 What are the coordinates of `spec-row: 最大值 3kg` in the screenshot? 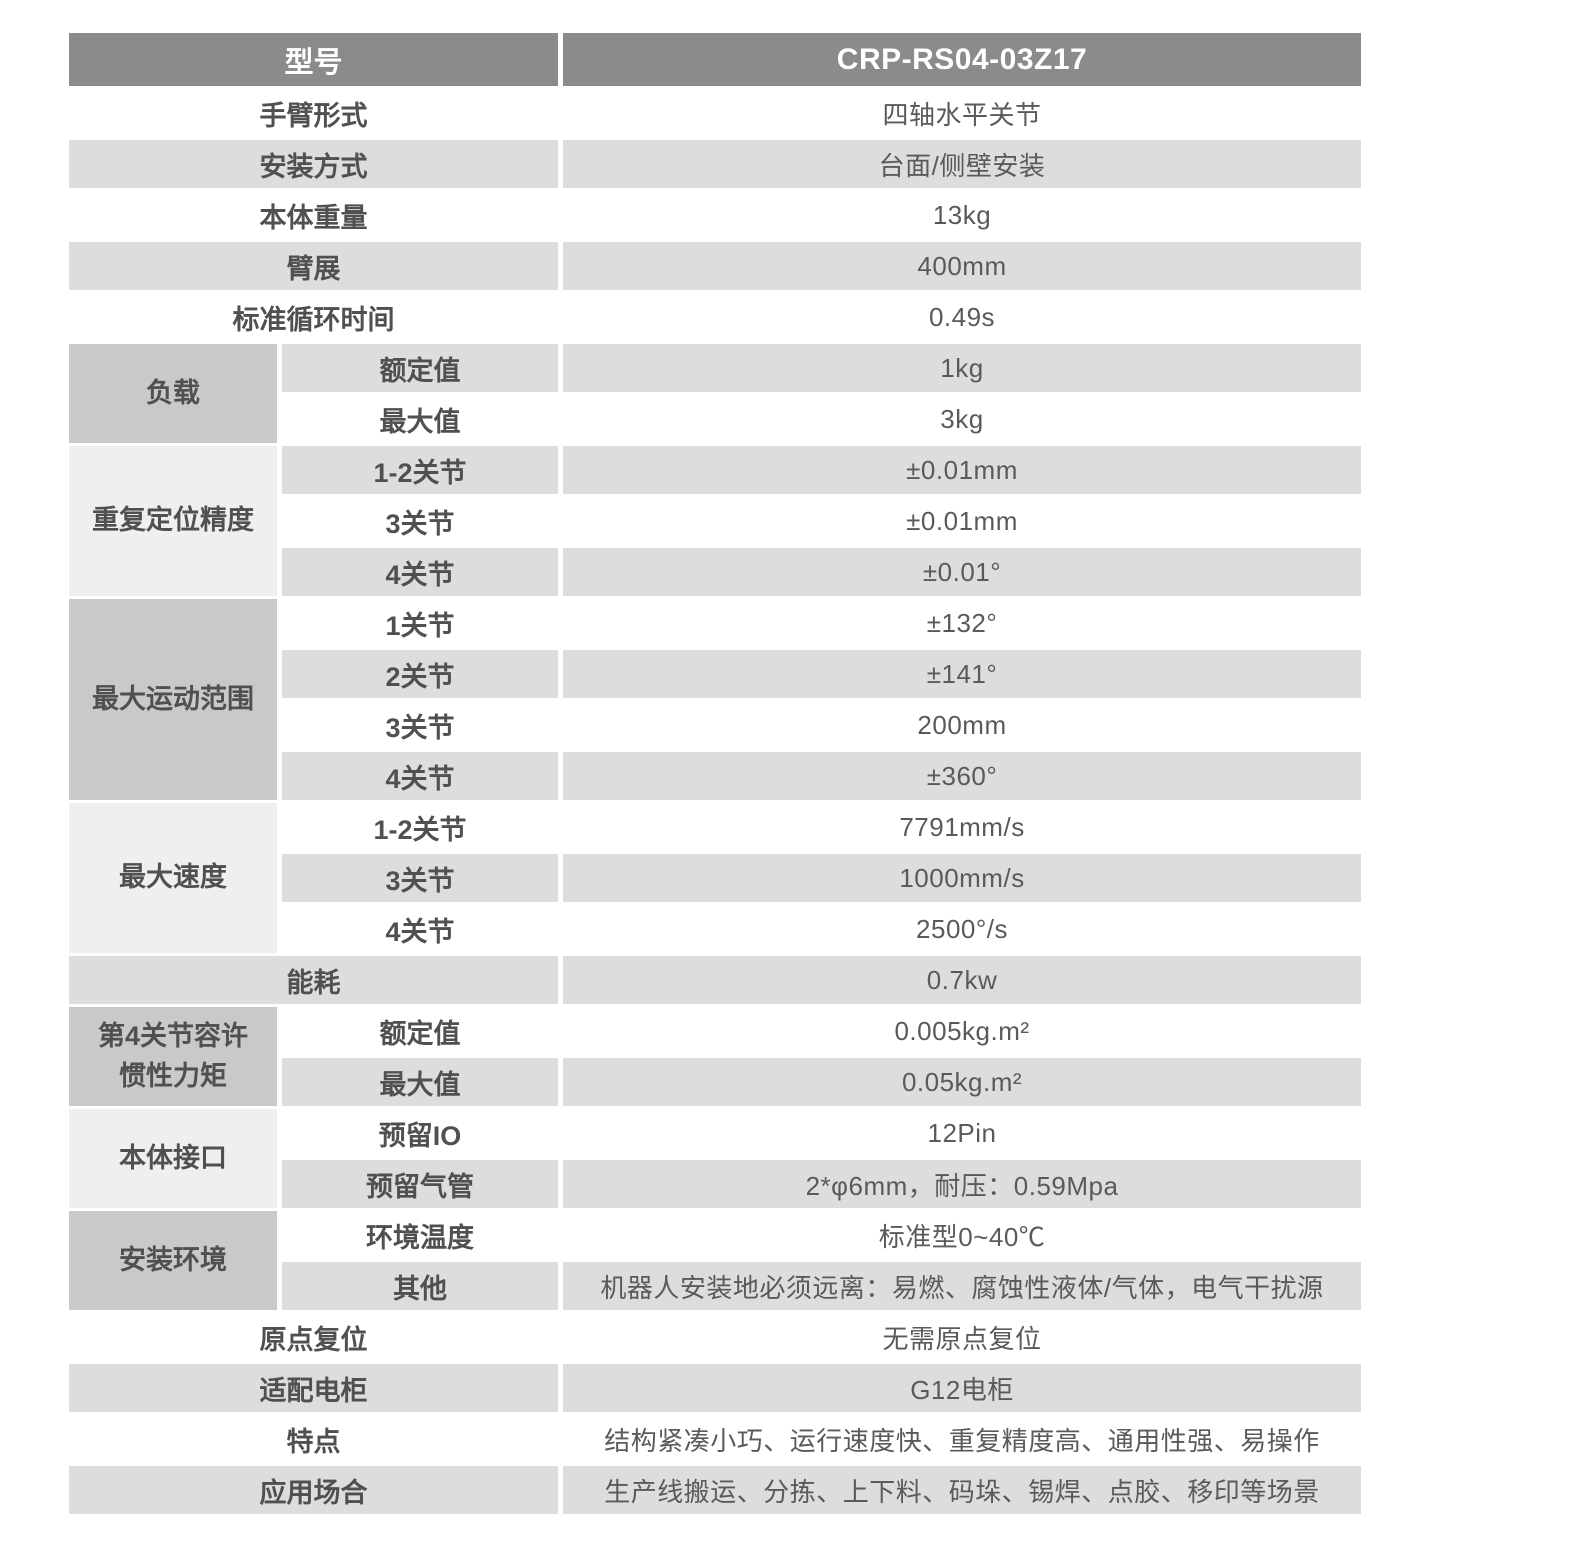 It's located at (715, 419).